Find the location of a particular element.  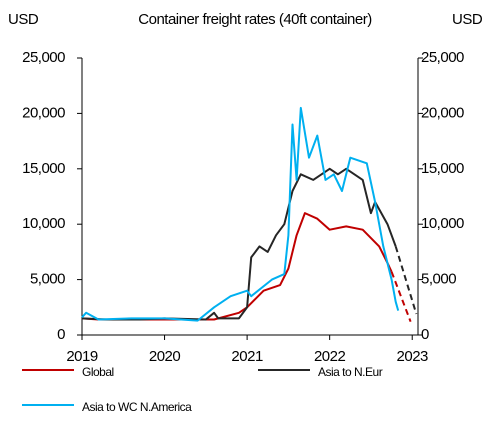

x-tick-label: 2023 is located at coordinates (413, 356).